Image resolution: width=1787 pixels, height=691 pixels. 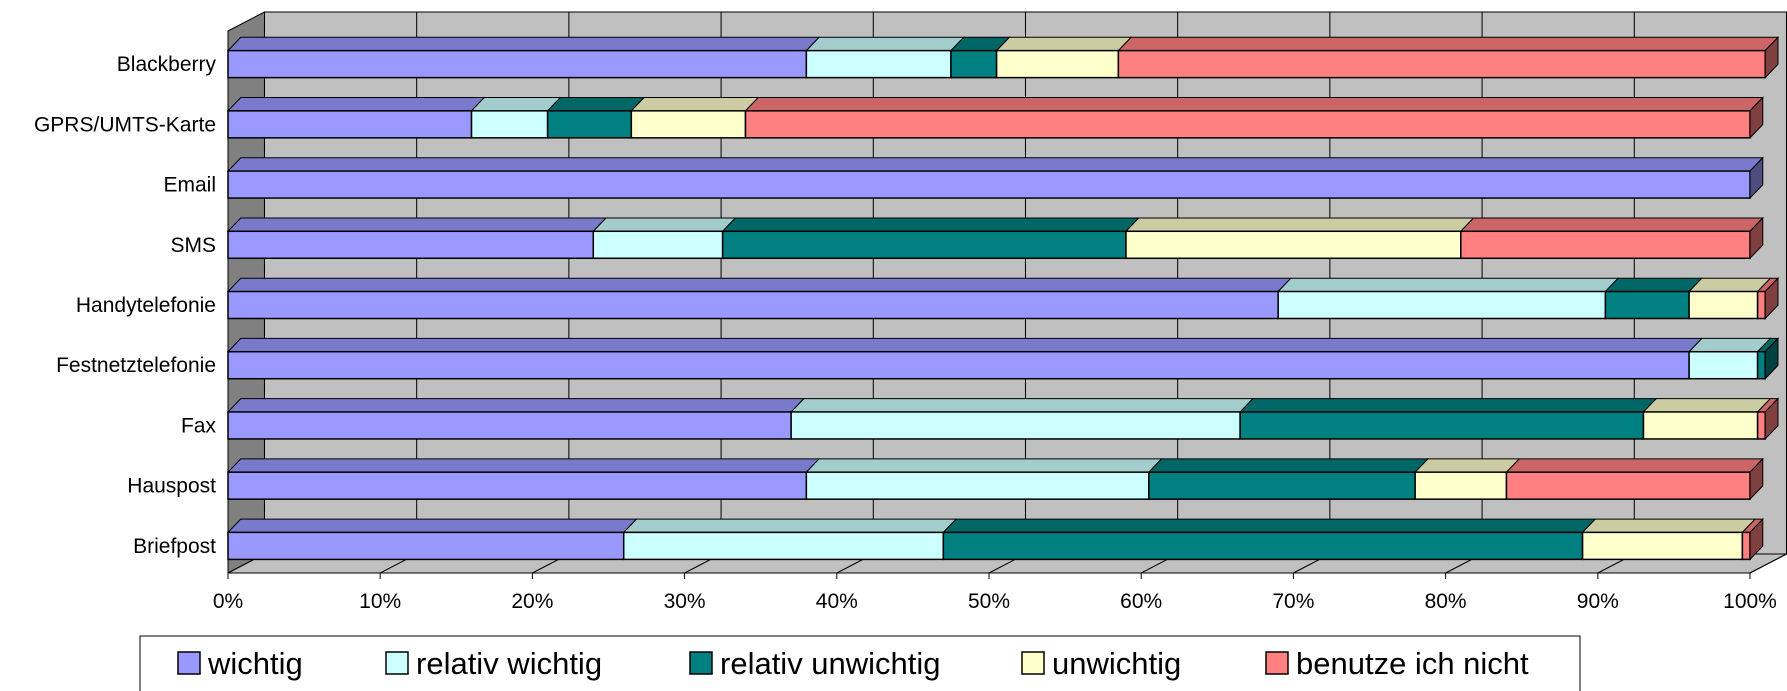 I want to click on legend-label: relativ unwichtig, so click(x=830, y=663).